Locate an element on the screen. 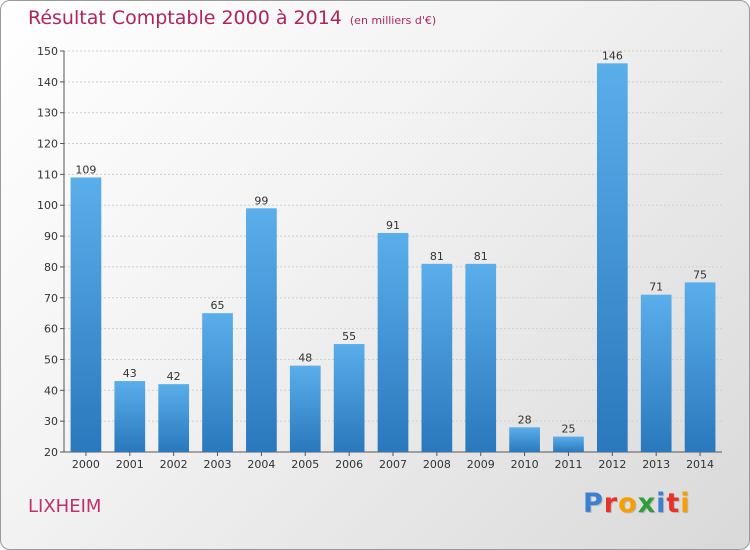  chart-title-text: Résultat Comptable 2000 à 2014 is located at coordinates (185, 18).